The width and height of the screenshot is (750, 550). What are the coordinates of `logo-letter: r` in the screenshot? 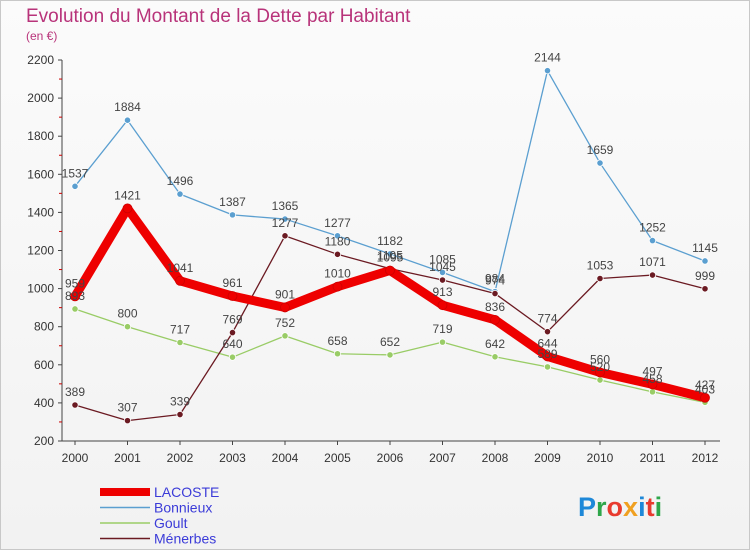 It's located at (601, 507).